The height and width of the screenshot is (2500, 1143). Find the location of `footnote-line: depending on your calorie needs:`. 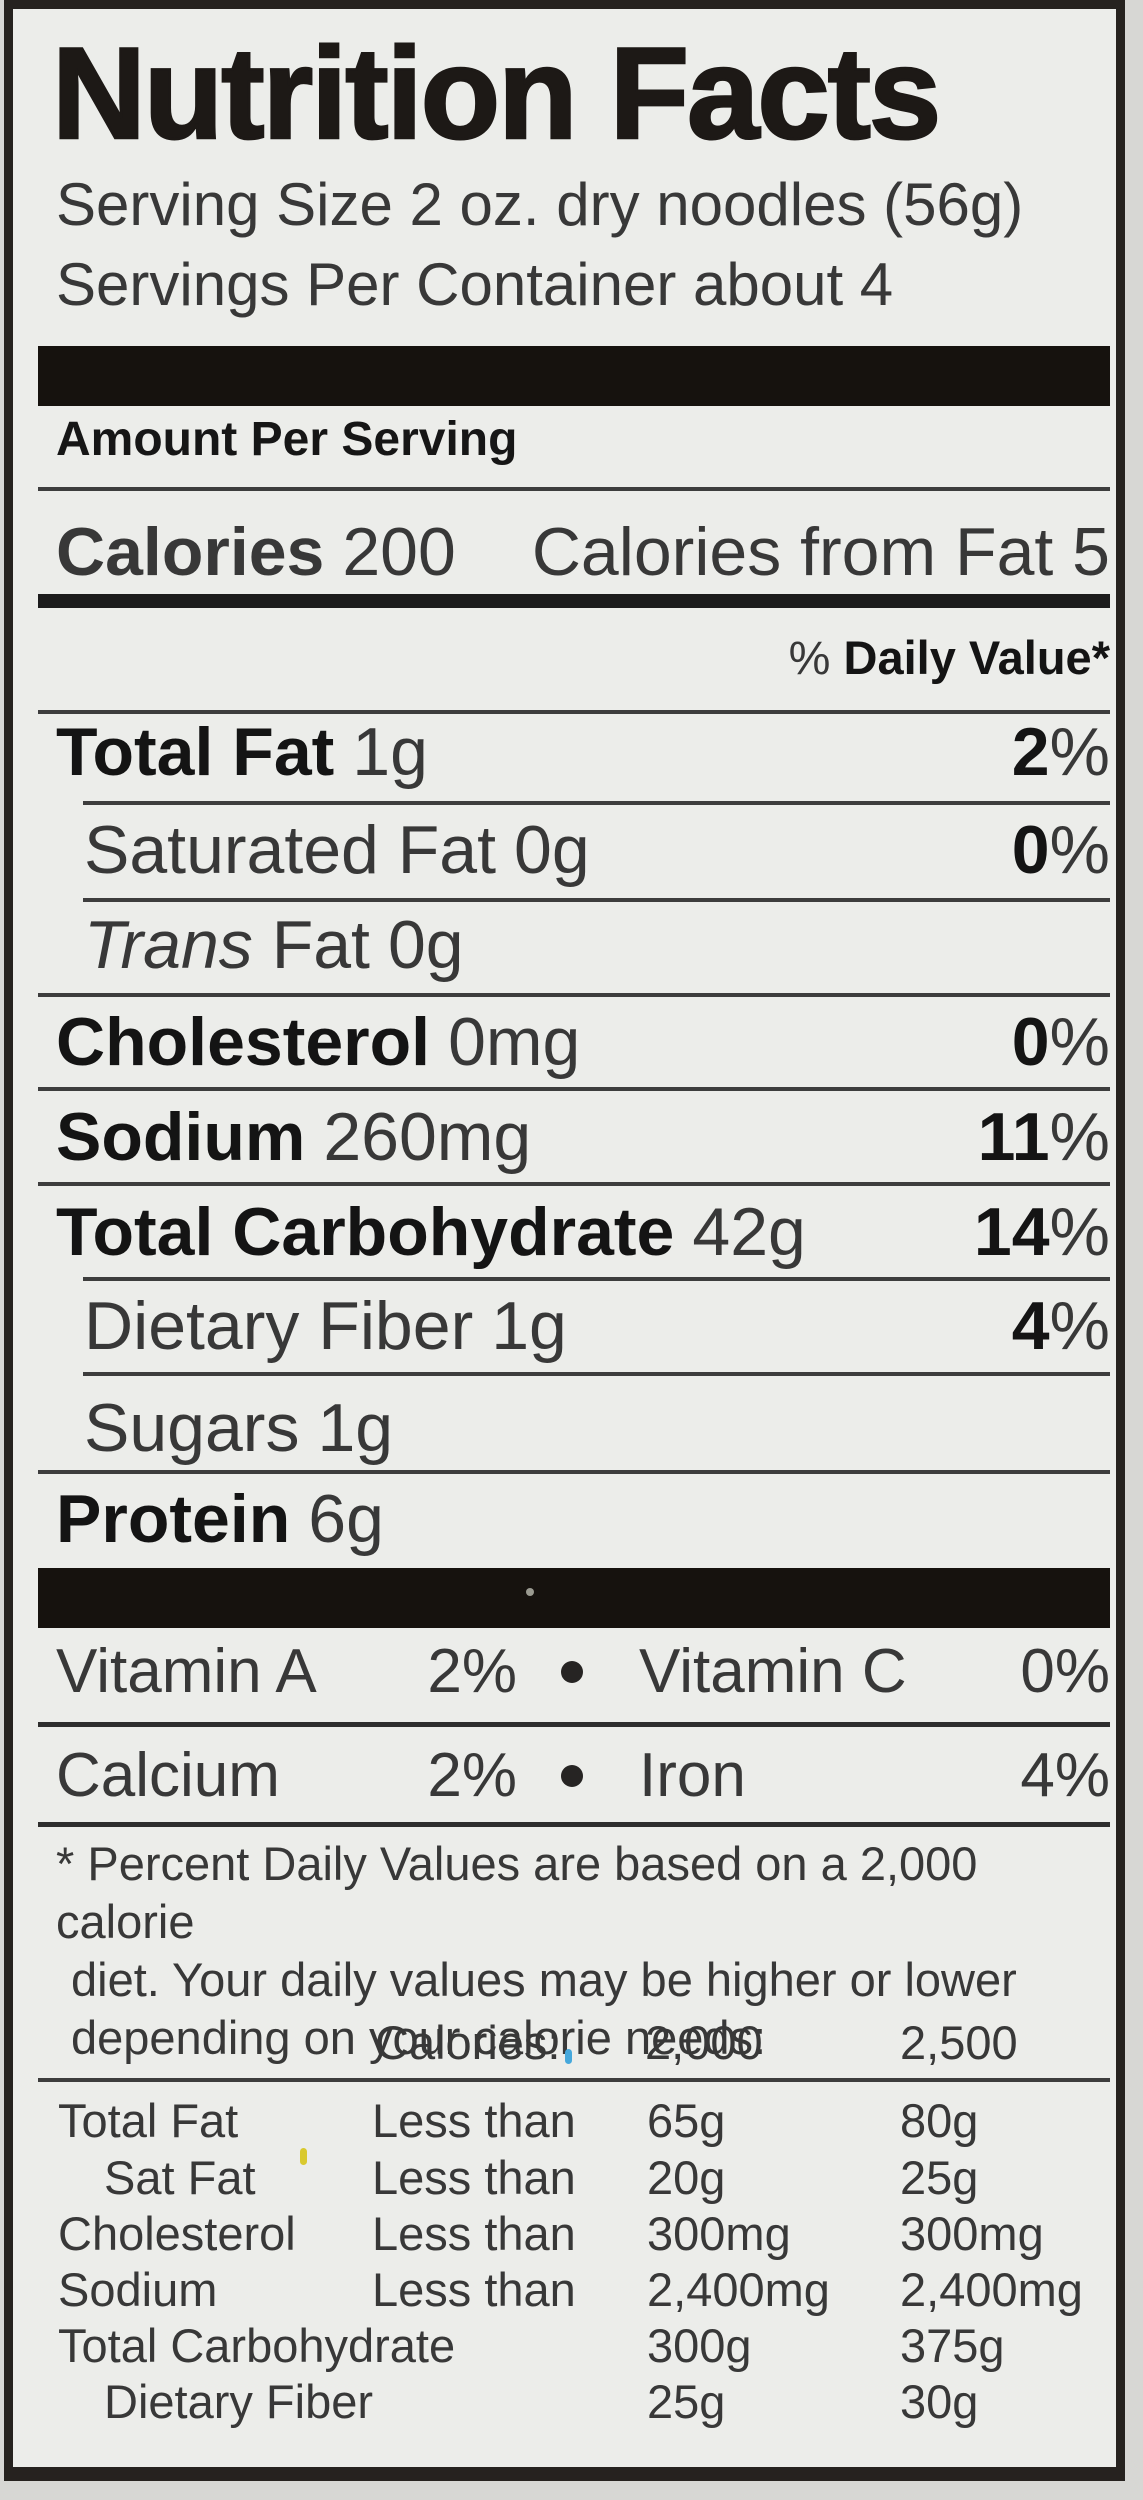

footnote-line: depending on your calorie needs: is located at coordinates (419, 2037).